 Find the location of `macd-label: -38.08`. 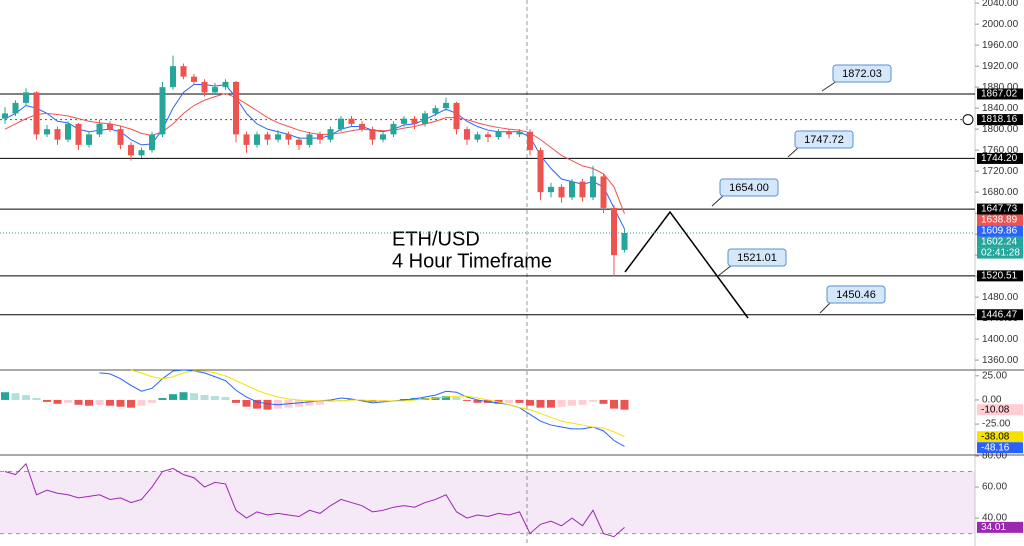

macd-label: -38.08 is located at coordinates (995, 436).